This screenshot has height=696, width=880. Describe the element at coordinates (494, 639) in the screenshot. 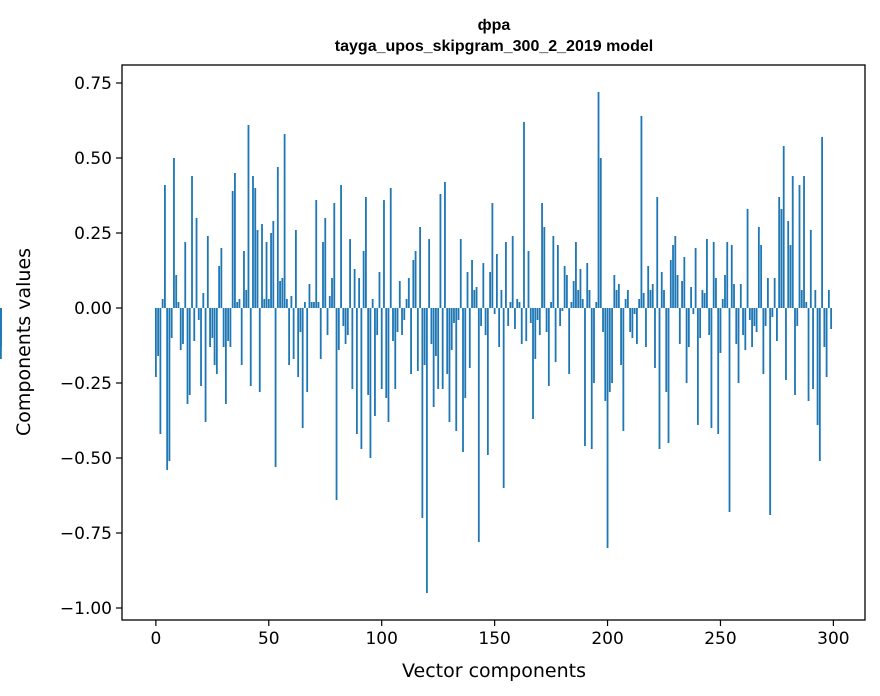

I see `x-tick-label: 150` at that location.